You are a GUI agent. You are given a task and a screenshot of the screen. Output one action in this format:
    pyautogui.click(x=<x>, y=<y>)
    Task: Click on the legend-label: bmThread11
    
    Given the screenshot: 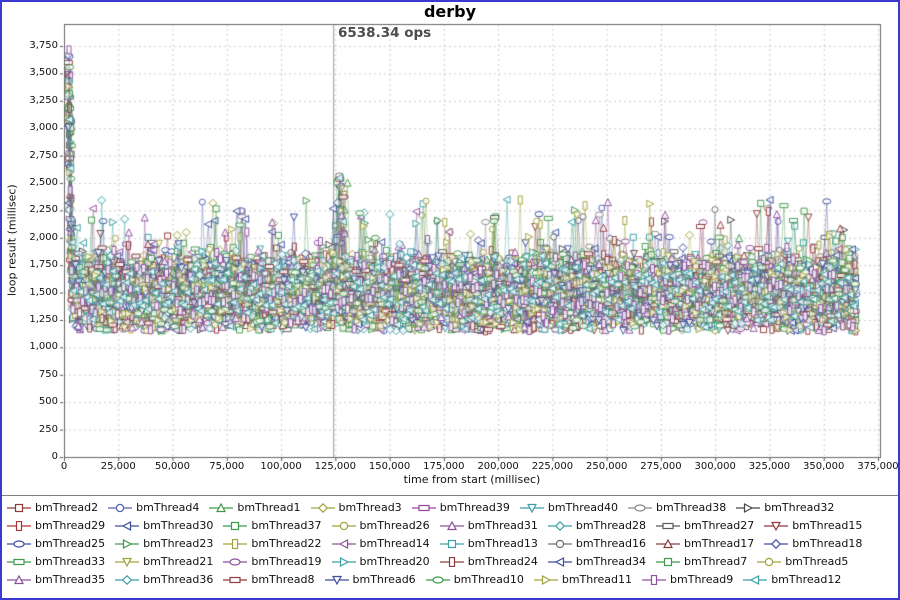 What is the action you would take?
    pyautogui.click(x=597, y=579)
    